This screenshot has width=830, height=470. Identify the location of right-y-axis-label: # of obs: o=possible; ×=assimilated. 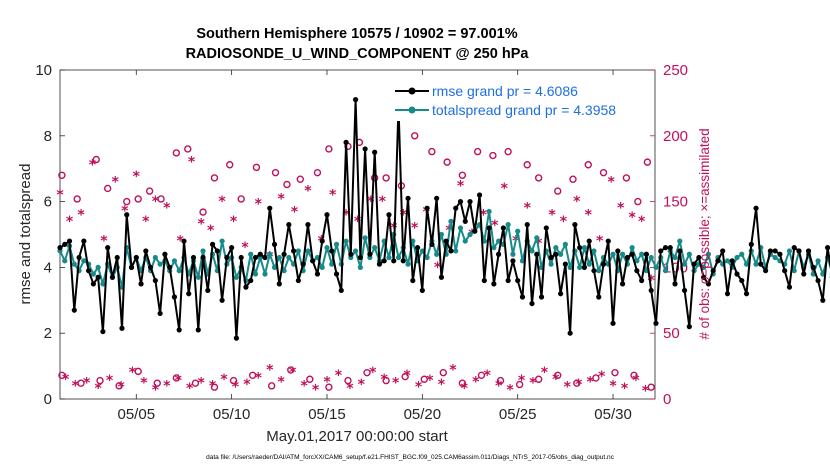
(704, 233).